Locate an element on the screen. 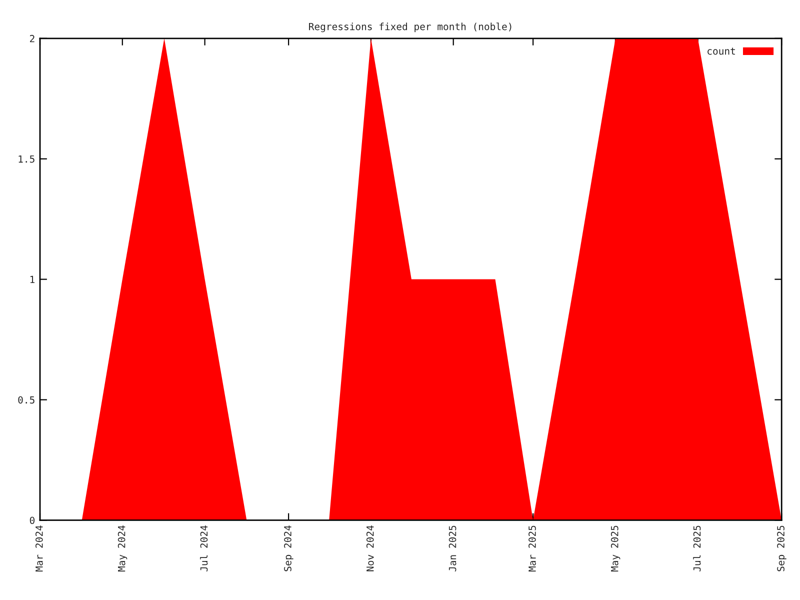 The width and height of the screenshot is (800, 600). legend-label: count is located at coordinates (721, 51).